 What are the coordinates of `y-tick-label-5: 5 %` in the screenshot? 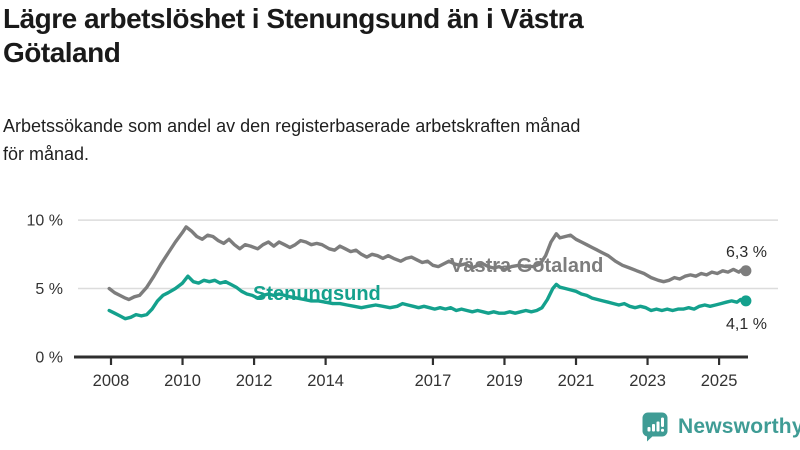 It's located at (49, 289).